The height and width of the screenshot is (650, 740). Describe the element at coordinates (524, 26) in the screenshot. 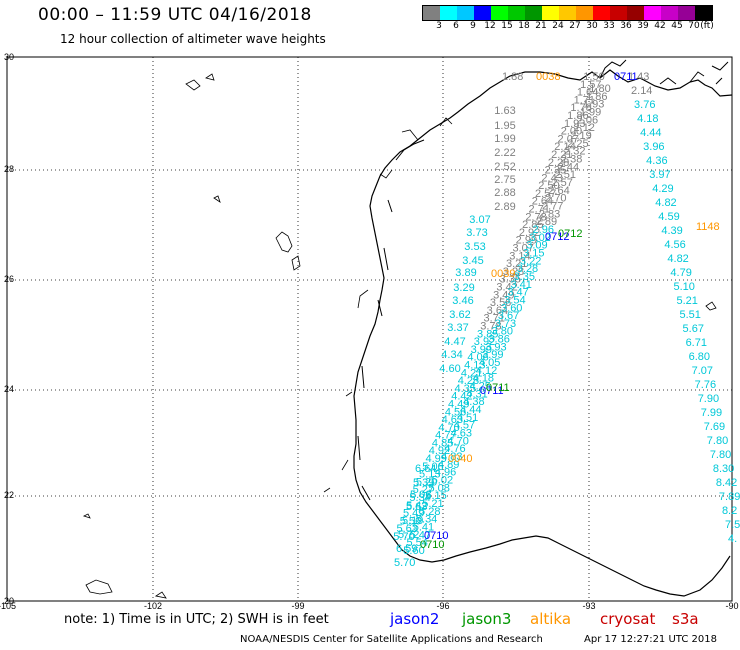

I see `colorbar-label: 18` at that location.